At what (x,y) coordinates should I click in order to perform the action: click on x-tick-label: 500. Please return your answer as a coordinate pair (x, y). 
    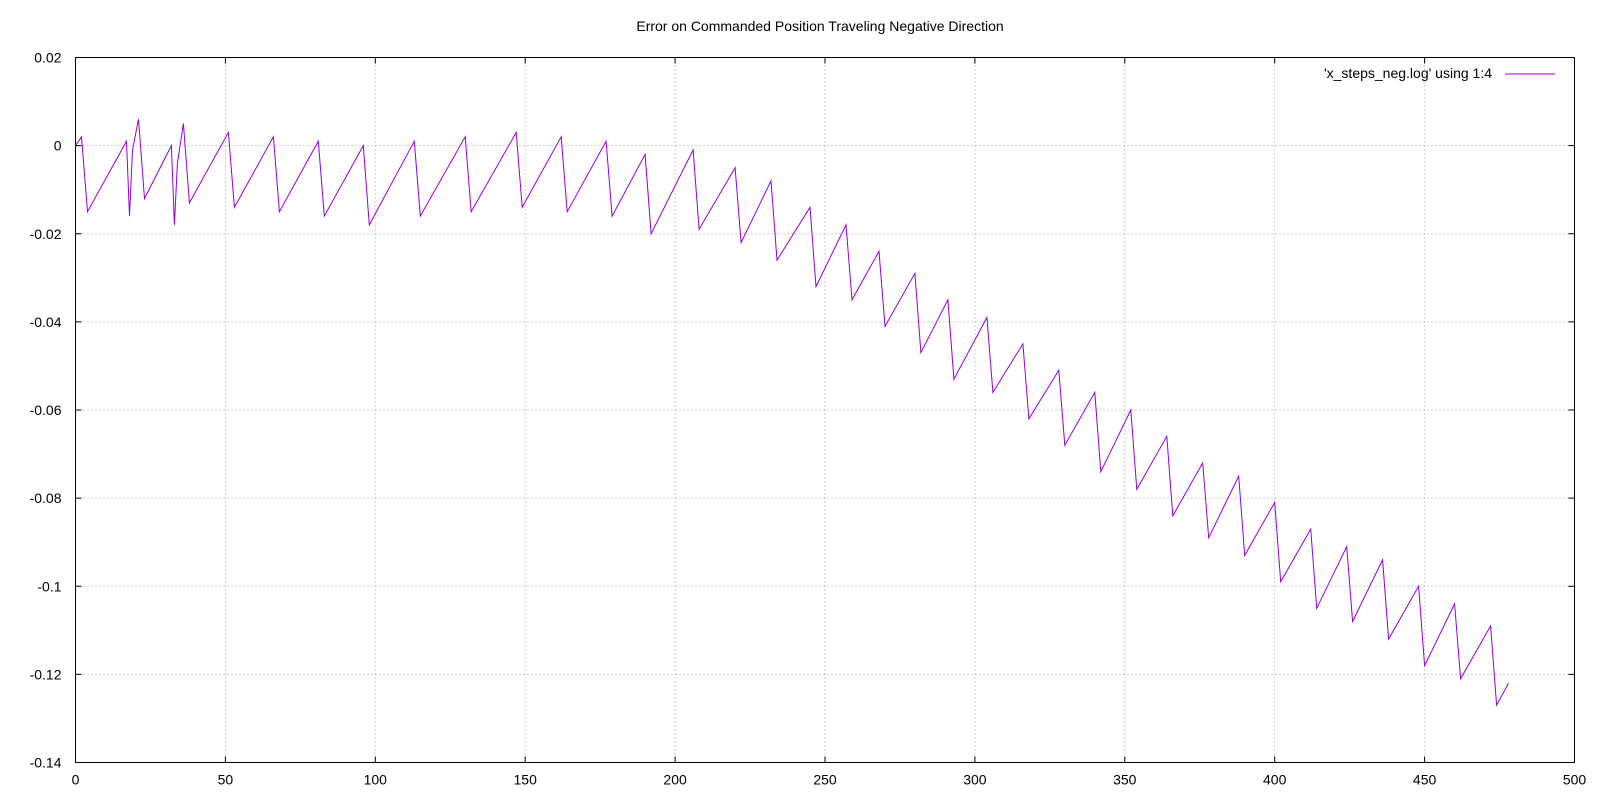
    Looking at the image, I should click on (1575, 780).